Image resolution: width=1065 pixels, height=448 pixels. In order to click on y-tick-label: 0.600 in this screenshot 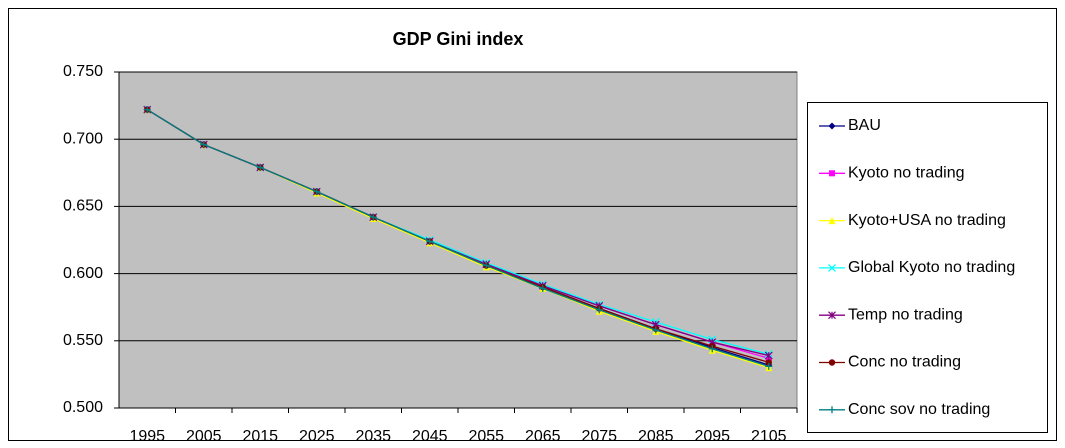, I will do `click(83, 273)`.